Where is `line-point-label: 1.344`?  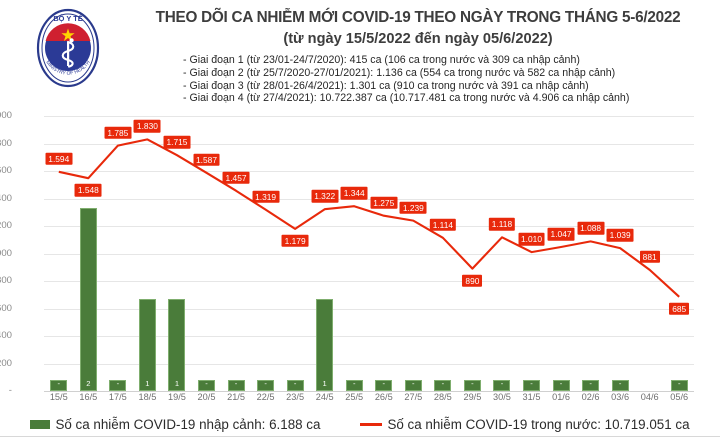
line-point-label: 1.344 is located at coordinates (354, 193).